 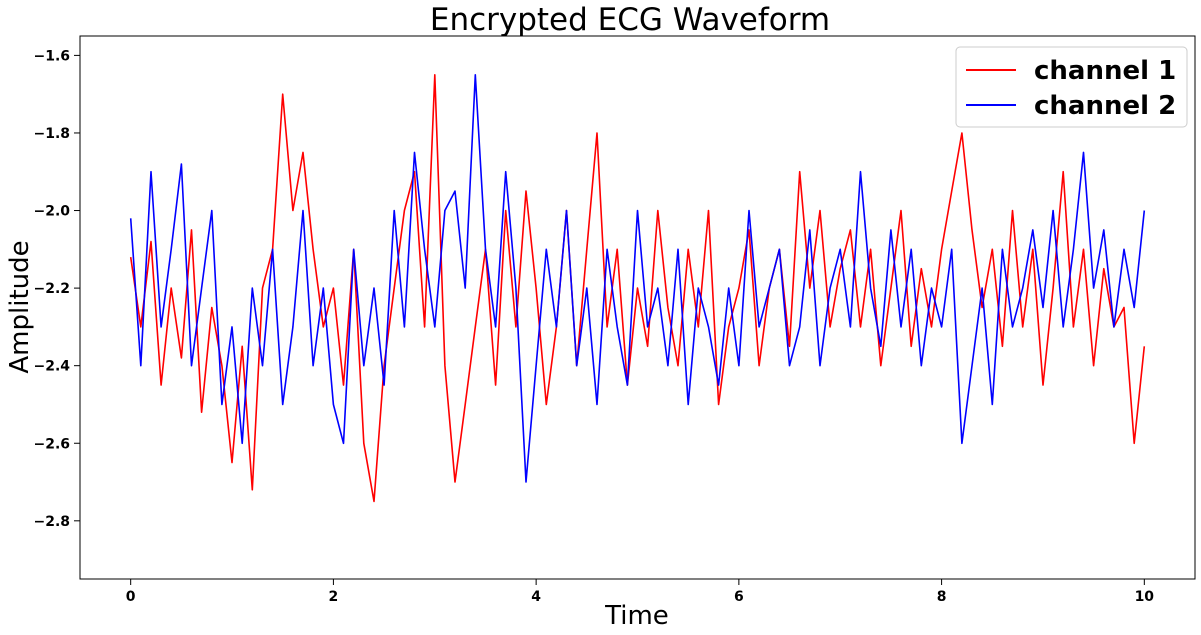 I want to click on y-tick-label: −2.2, so click(x=51, y=289).